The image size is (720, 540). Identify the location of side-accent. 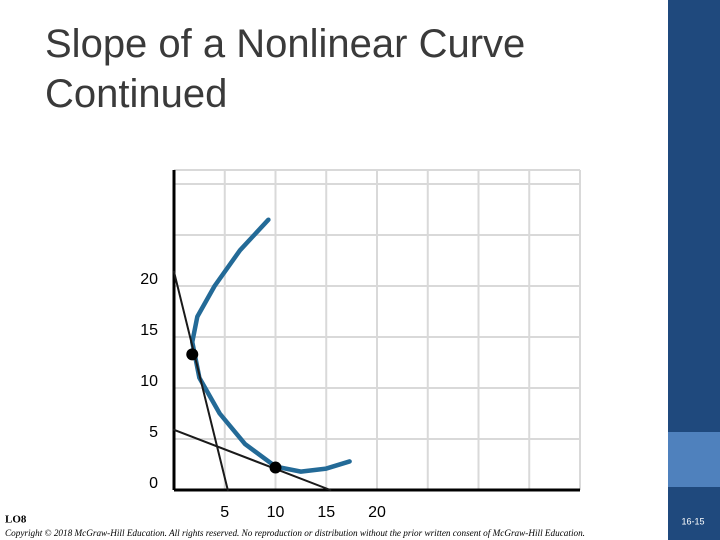
(694, 459).